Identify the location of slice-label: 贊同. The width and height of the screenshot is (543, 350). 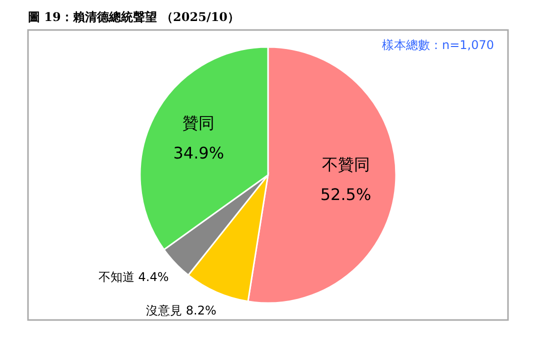
(198, 122).